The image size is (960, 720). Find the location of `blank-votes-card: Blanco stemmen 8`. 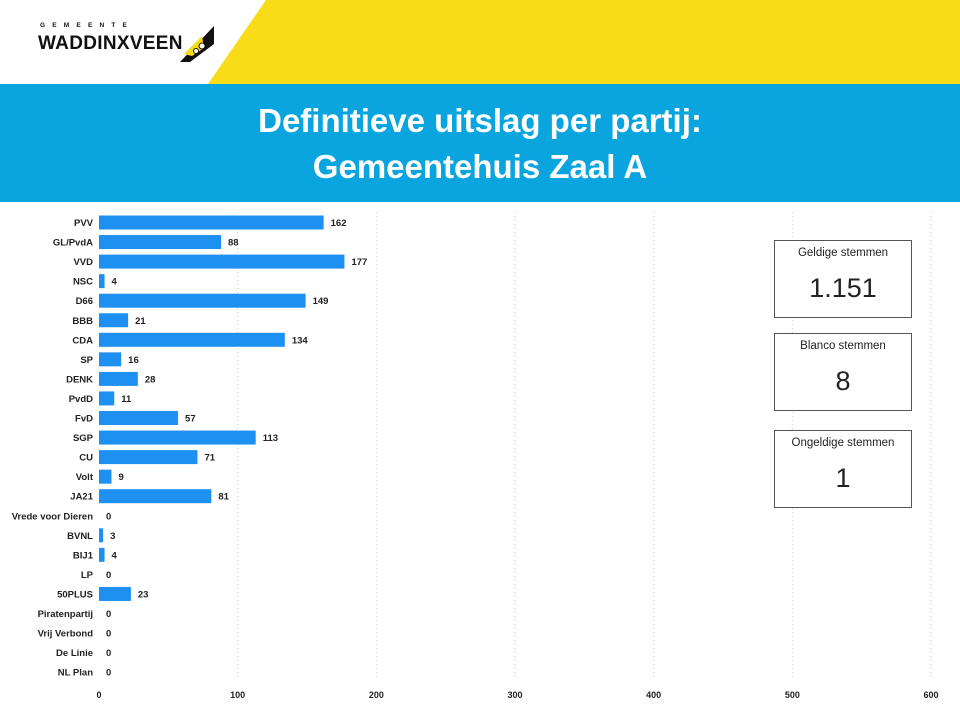

blank-votes-card: Blanco stemmen 8 is located at coordinates (843, 372).